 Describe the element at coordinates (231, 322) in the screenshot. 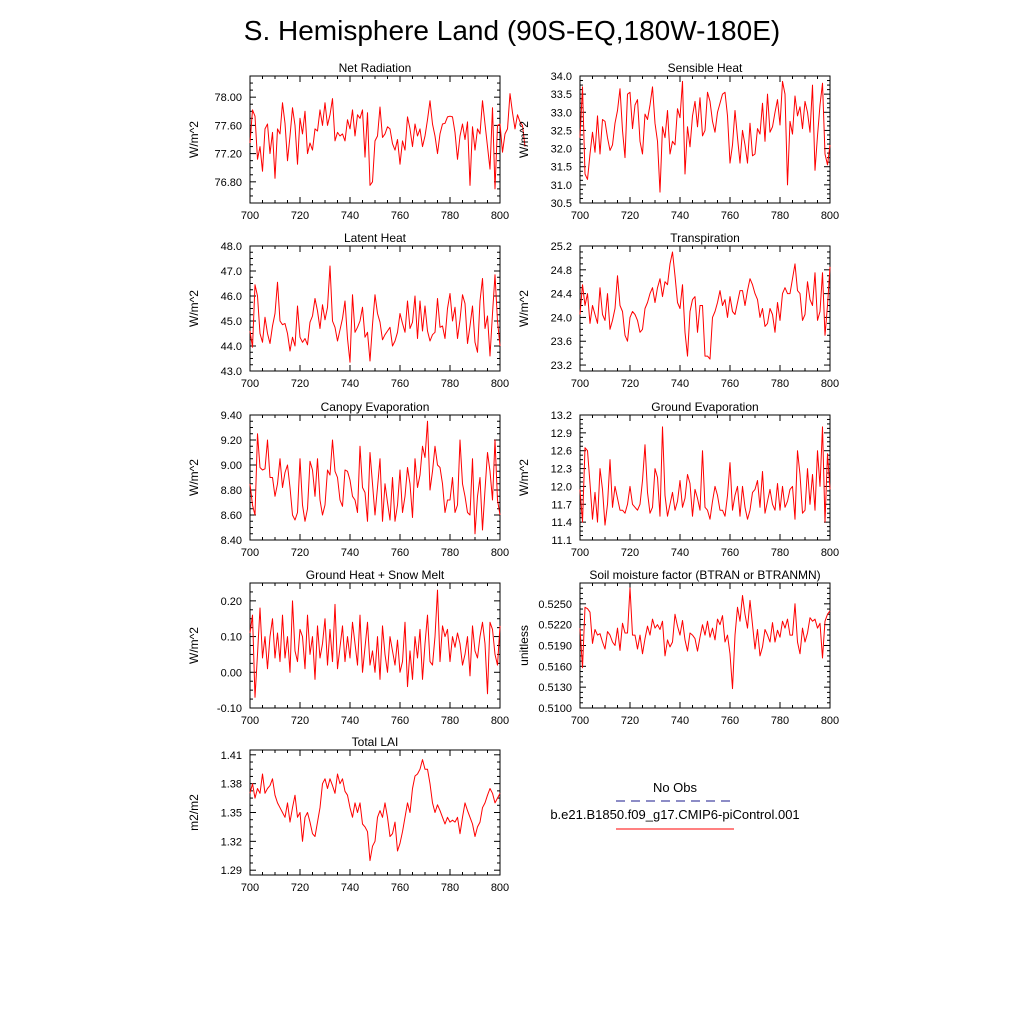

I see `y-tick-label: 45.0` at that location.